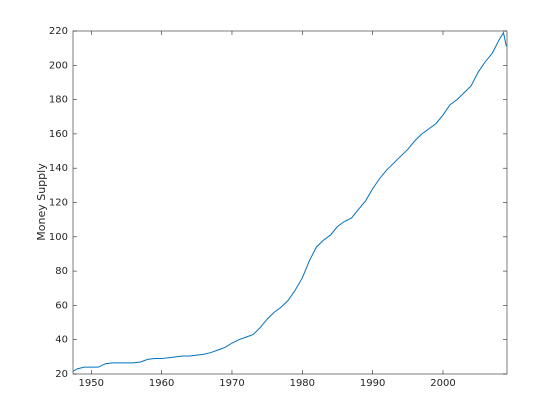 This screenshot has height=420, width=560. What do you see at coordinates (61, 340) in the screenshot?
I see `y-tick-label: 40` at bounding box center [61, 340].